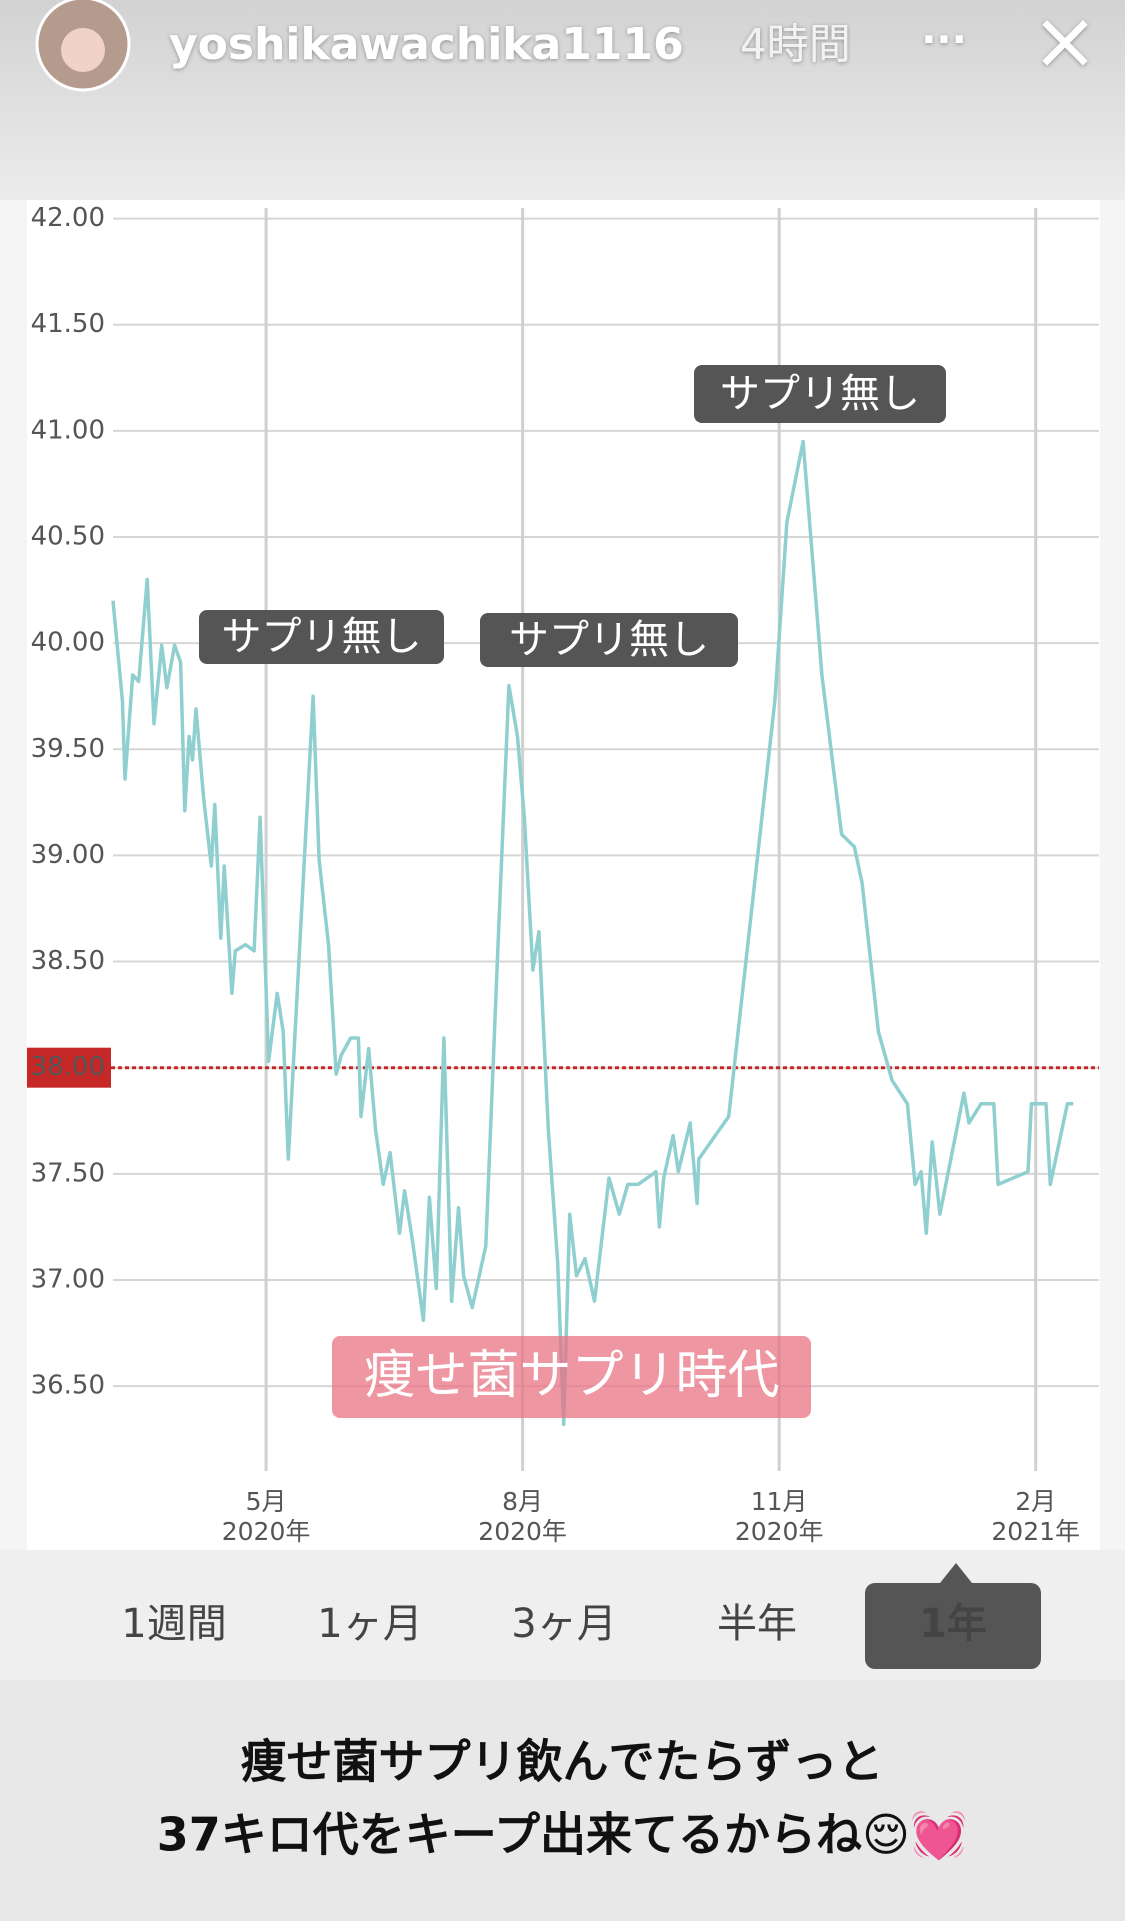  Describe the element at coordinates (563, 1624) in the screenshot. I see `tab: 3ヶ月` at that location.